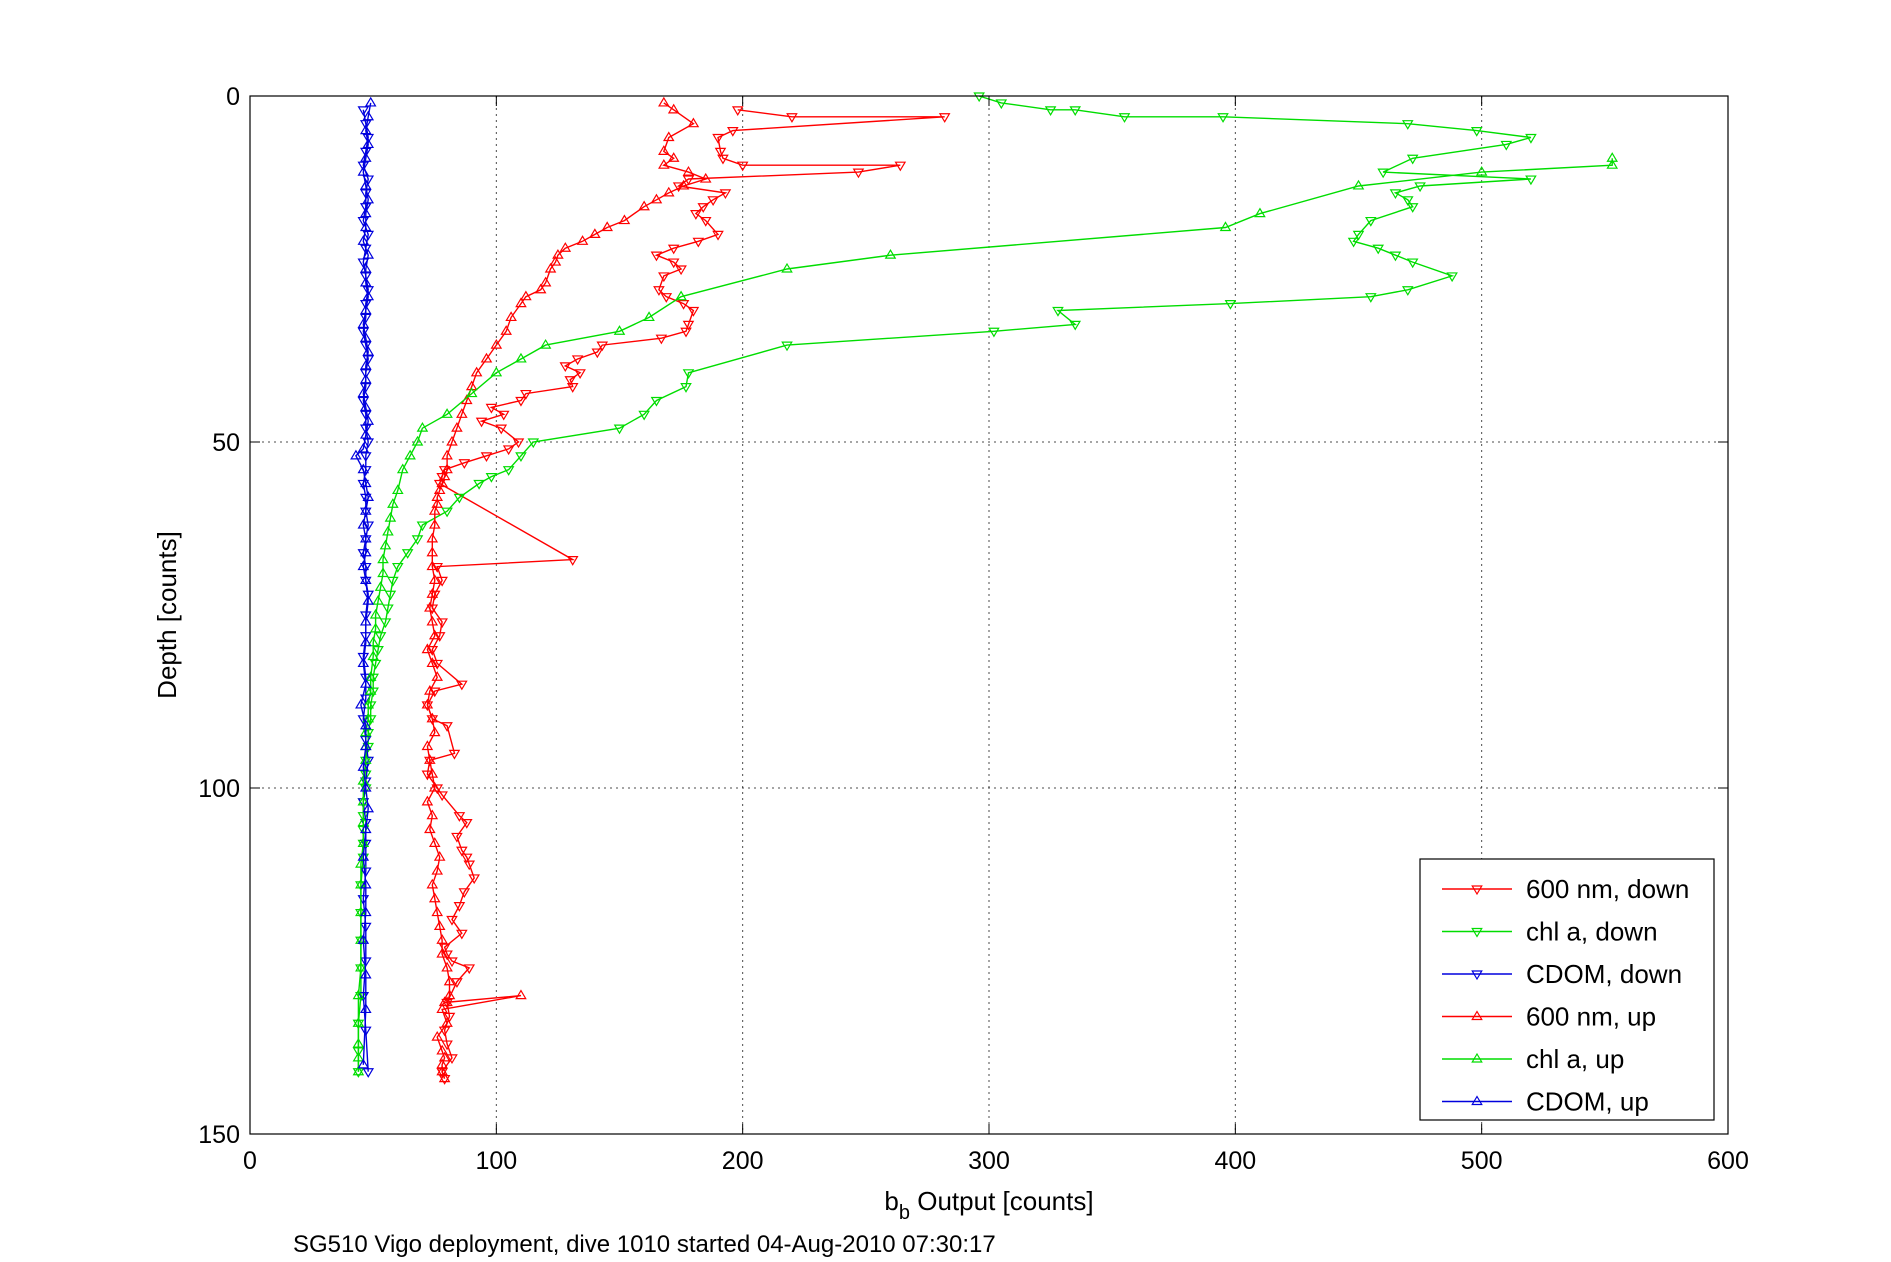  I want to click on x-tick-label: 400, so click(1235, 1161).